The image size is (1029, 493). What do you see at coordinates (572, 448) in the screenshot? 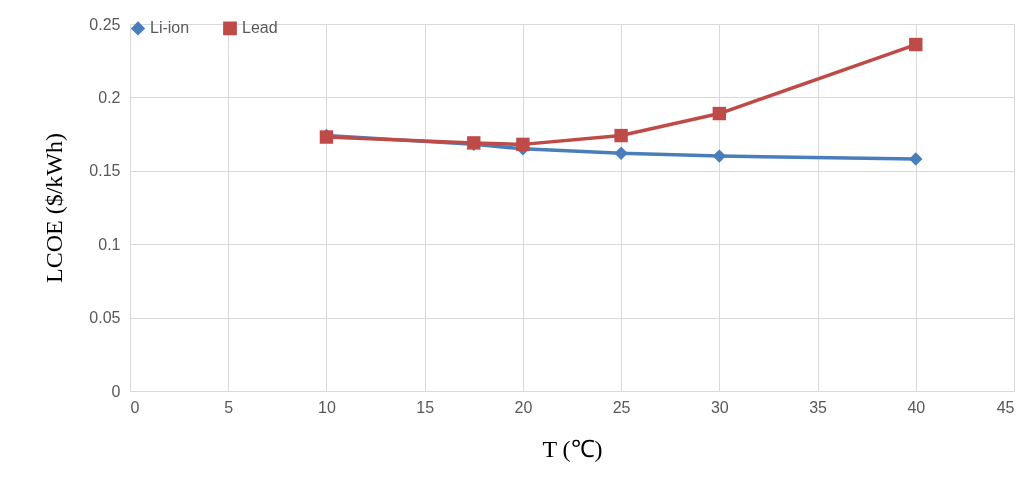
I see `x-axis-title: T (℃)` at bounding box center [572, 448].